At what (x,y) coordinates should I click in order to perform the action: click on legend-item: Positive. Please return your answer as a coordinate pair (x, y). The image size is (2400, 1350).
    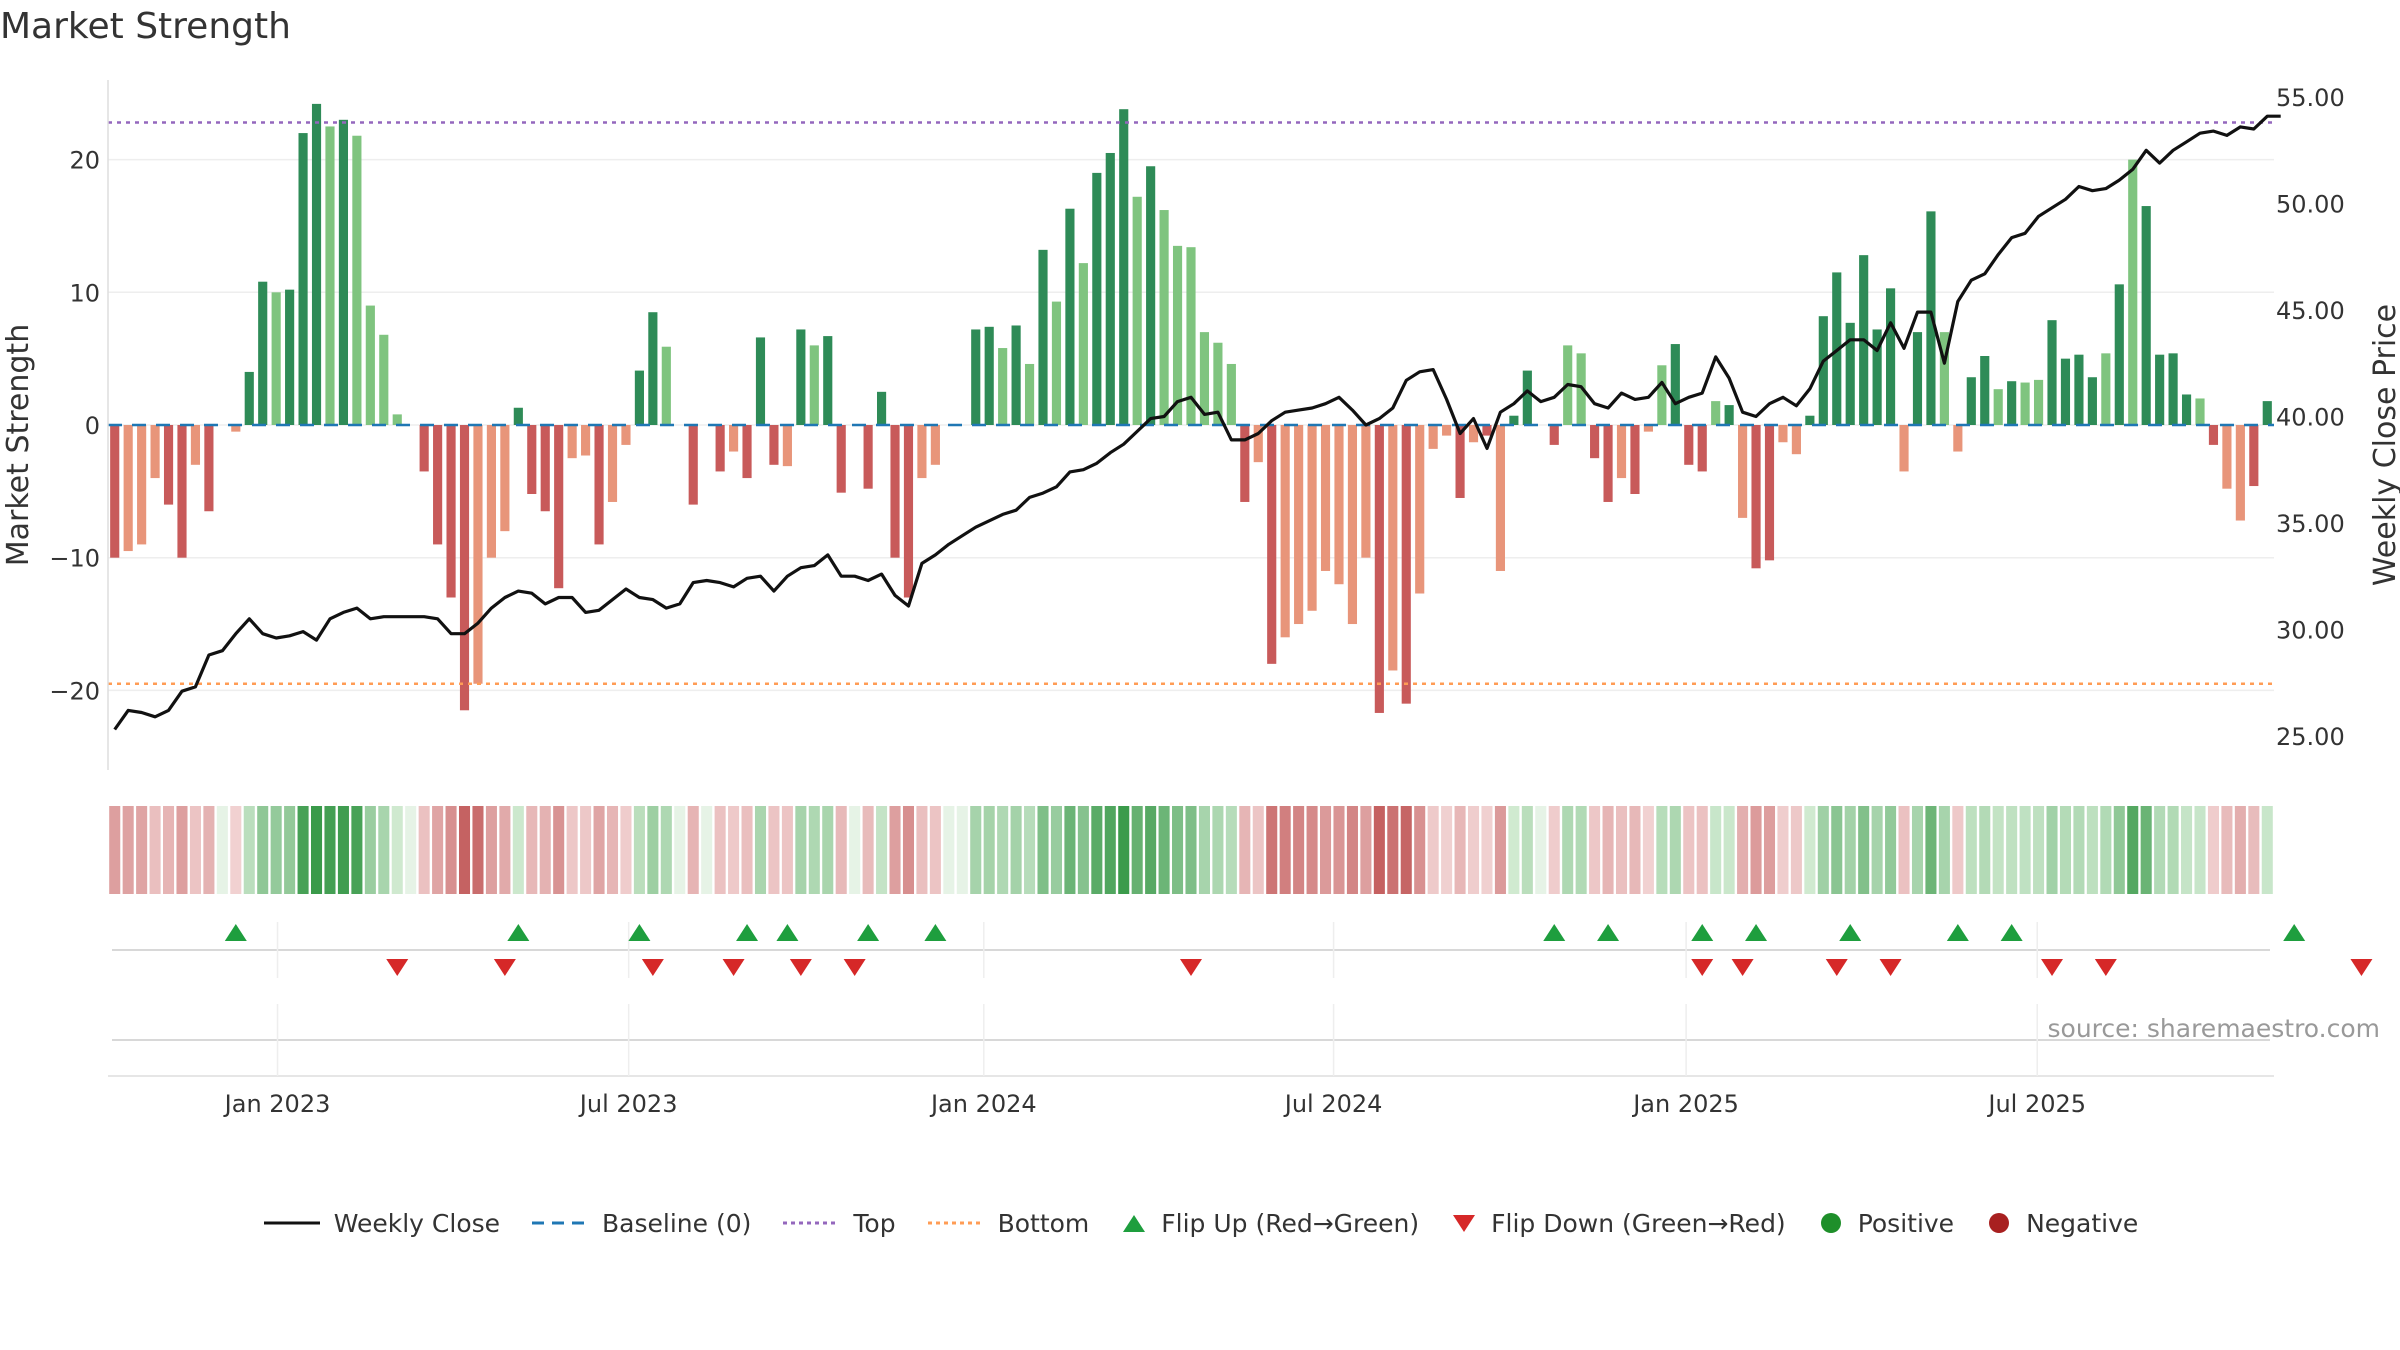
    Looking at the image, I should click on (1885, 1223).